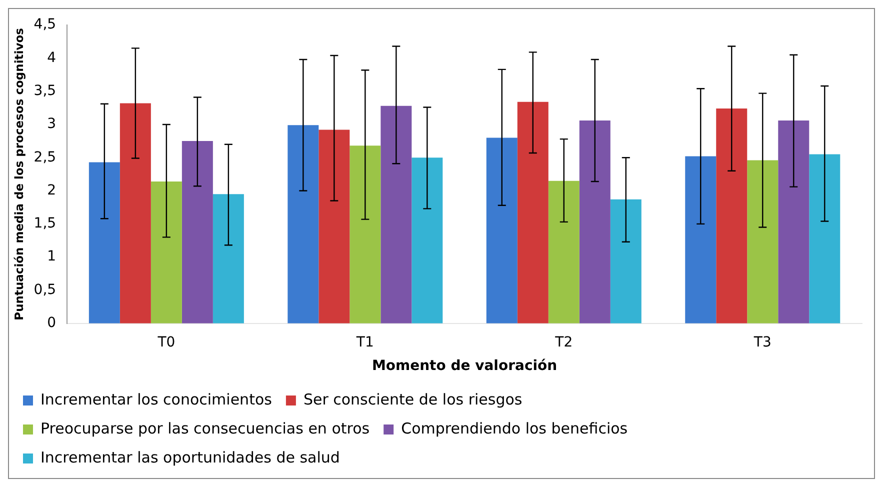 This screenshot has width=883, height=487. What do you see at coordinates (166, 342) in the screenshot?
I see `x-tick-label: T0` at bounding box center [166, 342].